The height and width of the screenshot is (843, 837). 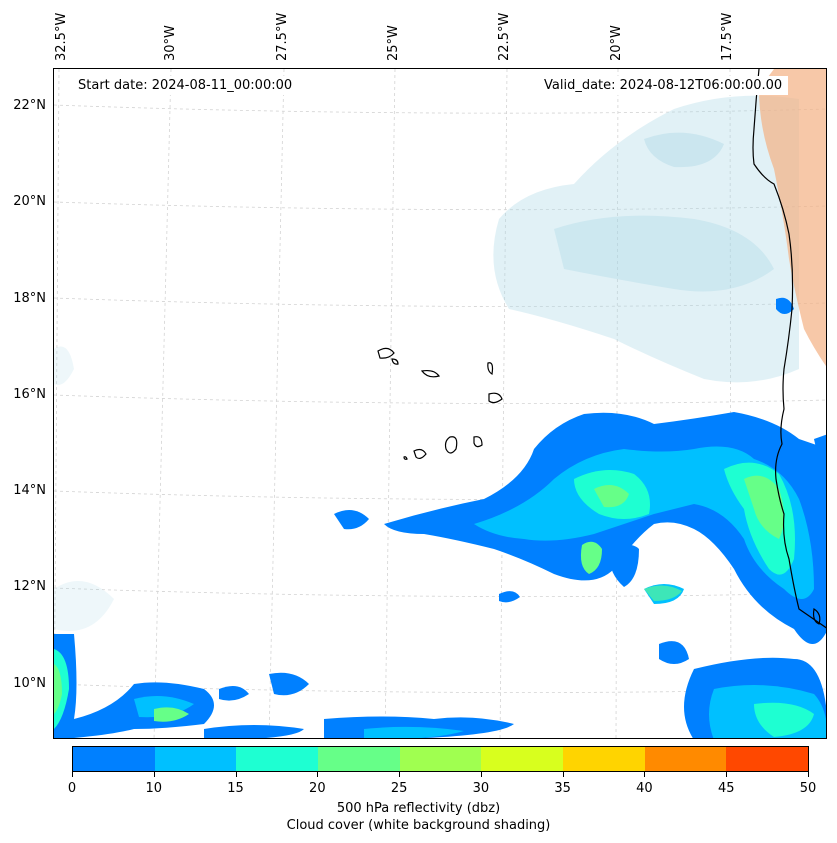 I want to click on lon-label-25w: 25°W, so click(x=393, y=43).